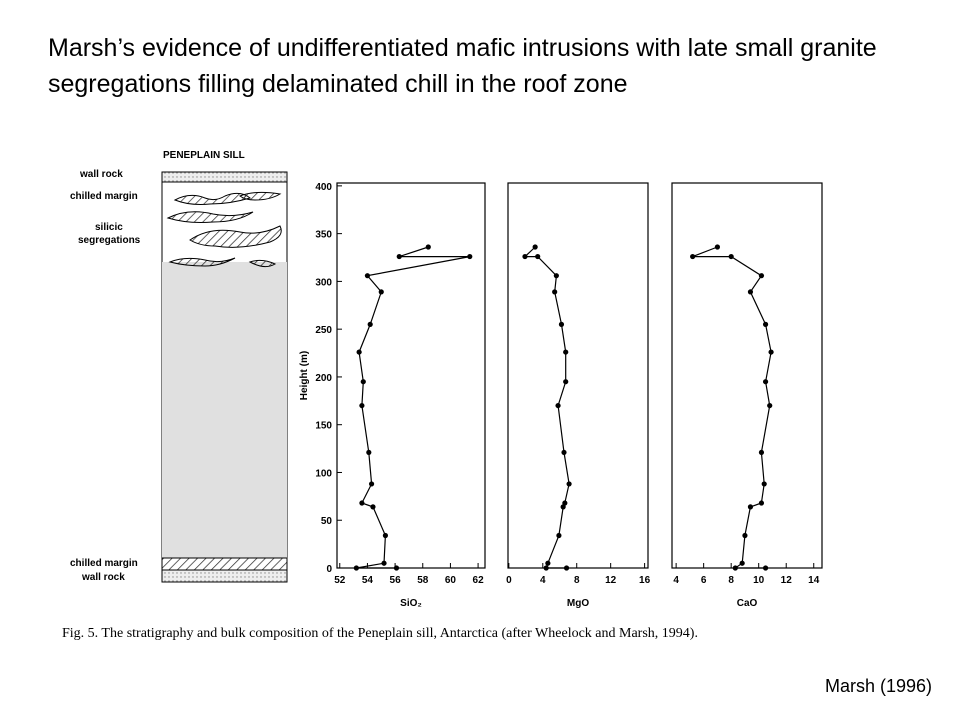 This screenshot has width=960, height=720. I want to click on y-tick-label: 0, so click(329, 569).